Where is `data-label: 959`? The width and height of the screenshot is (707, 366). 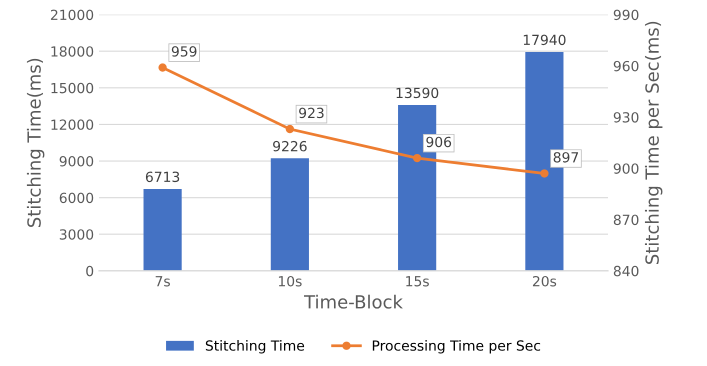 data-label: 959 is located at coordinates (184, 51).